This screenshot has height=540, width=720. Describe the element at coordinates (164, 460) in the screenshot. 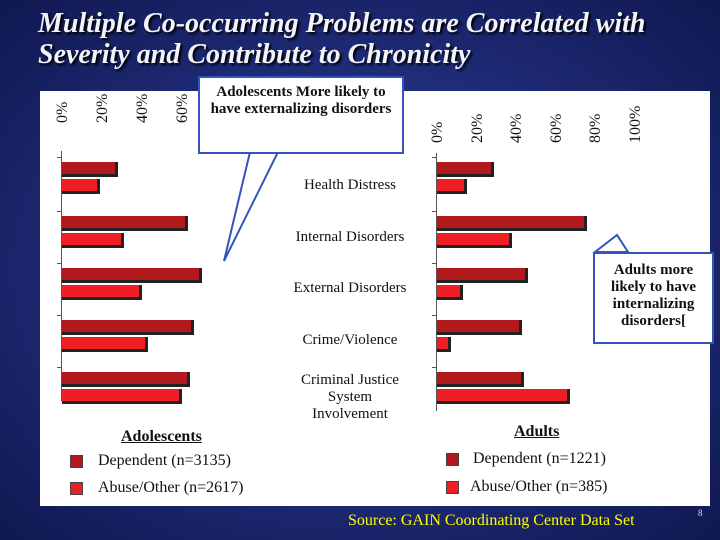

I see `legend-adolescents-dependent: Dependent (n=3135)` at that location.